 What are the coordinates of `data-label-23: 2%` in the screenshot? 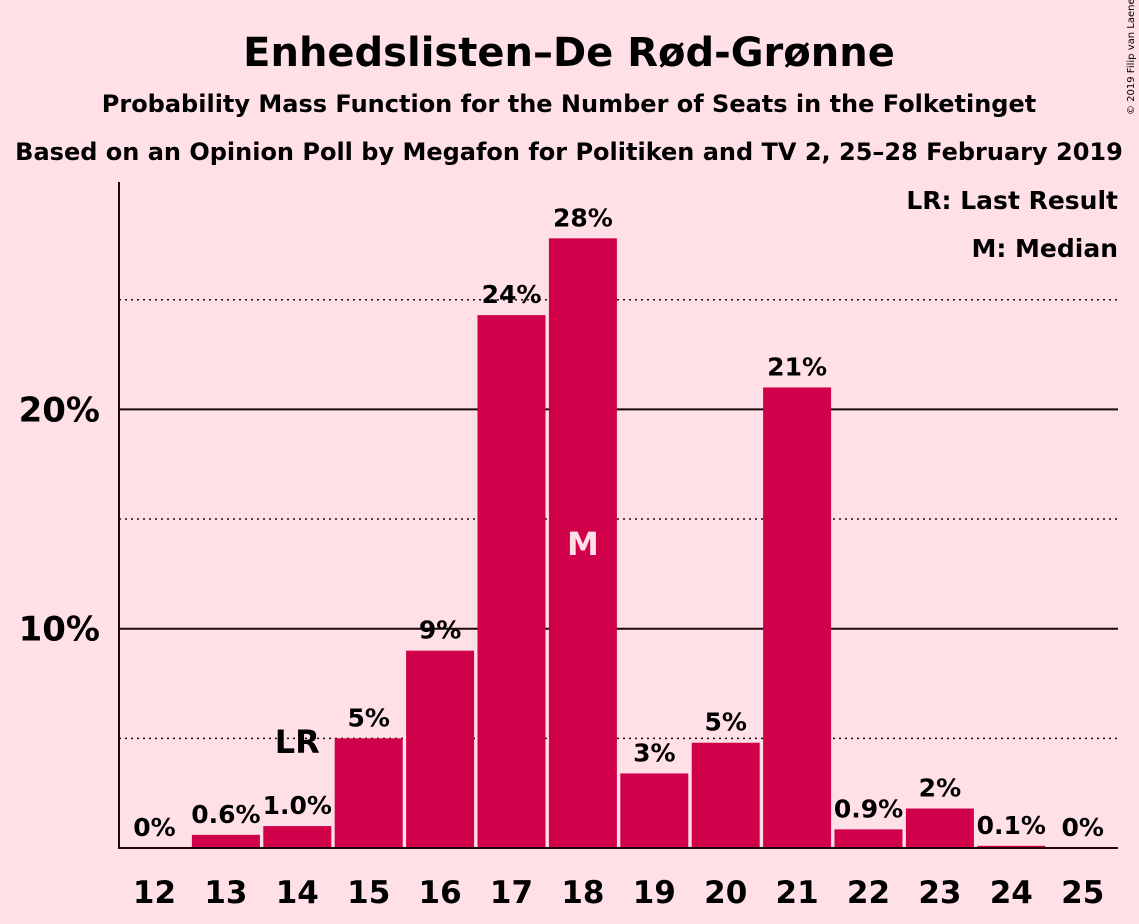 It's located at (940, 788).